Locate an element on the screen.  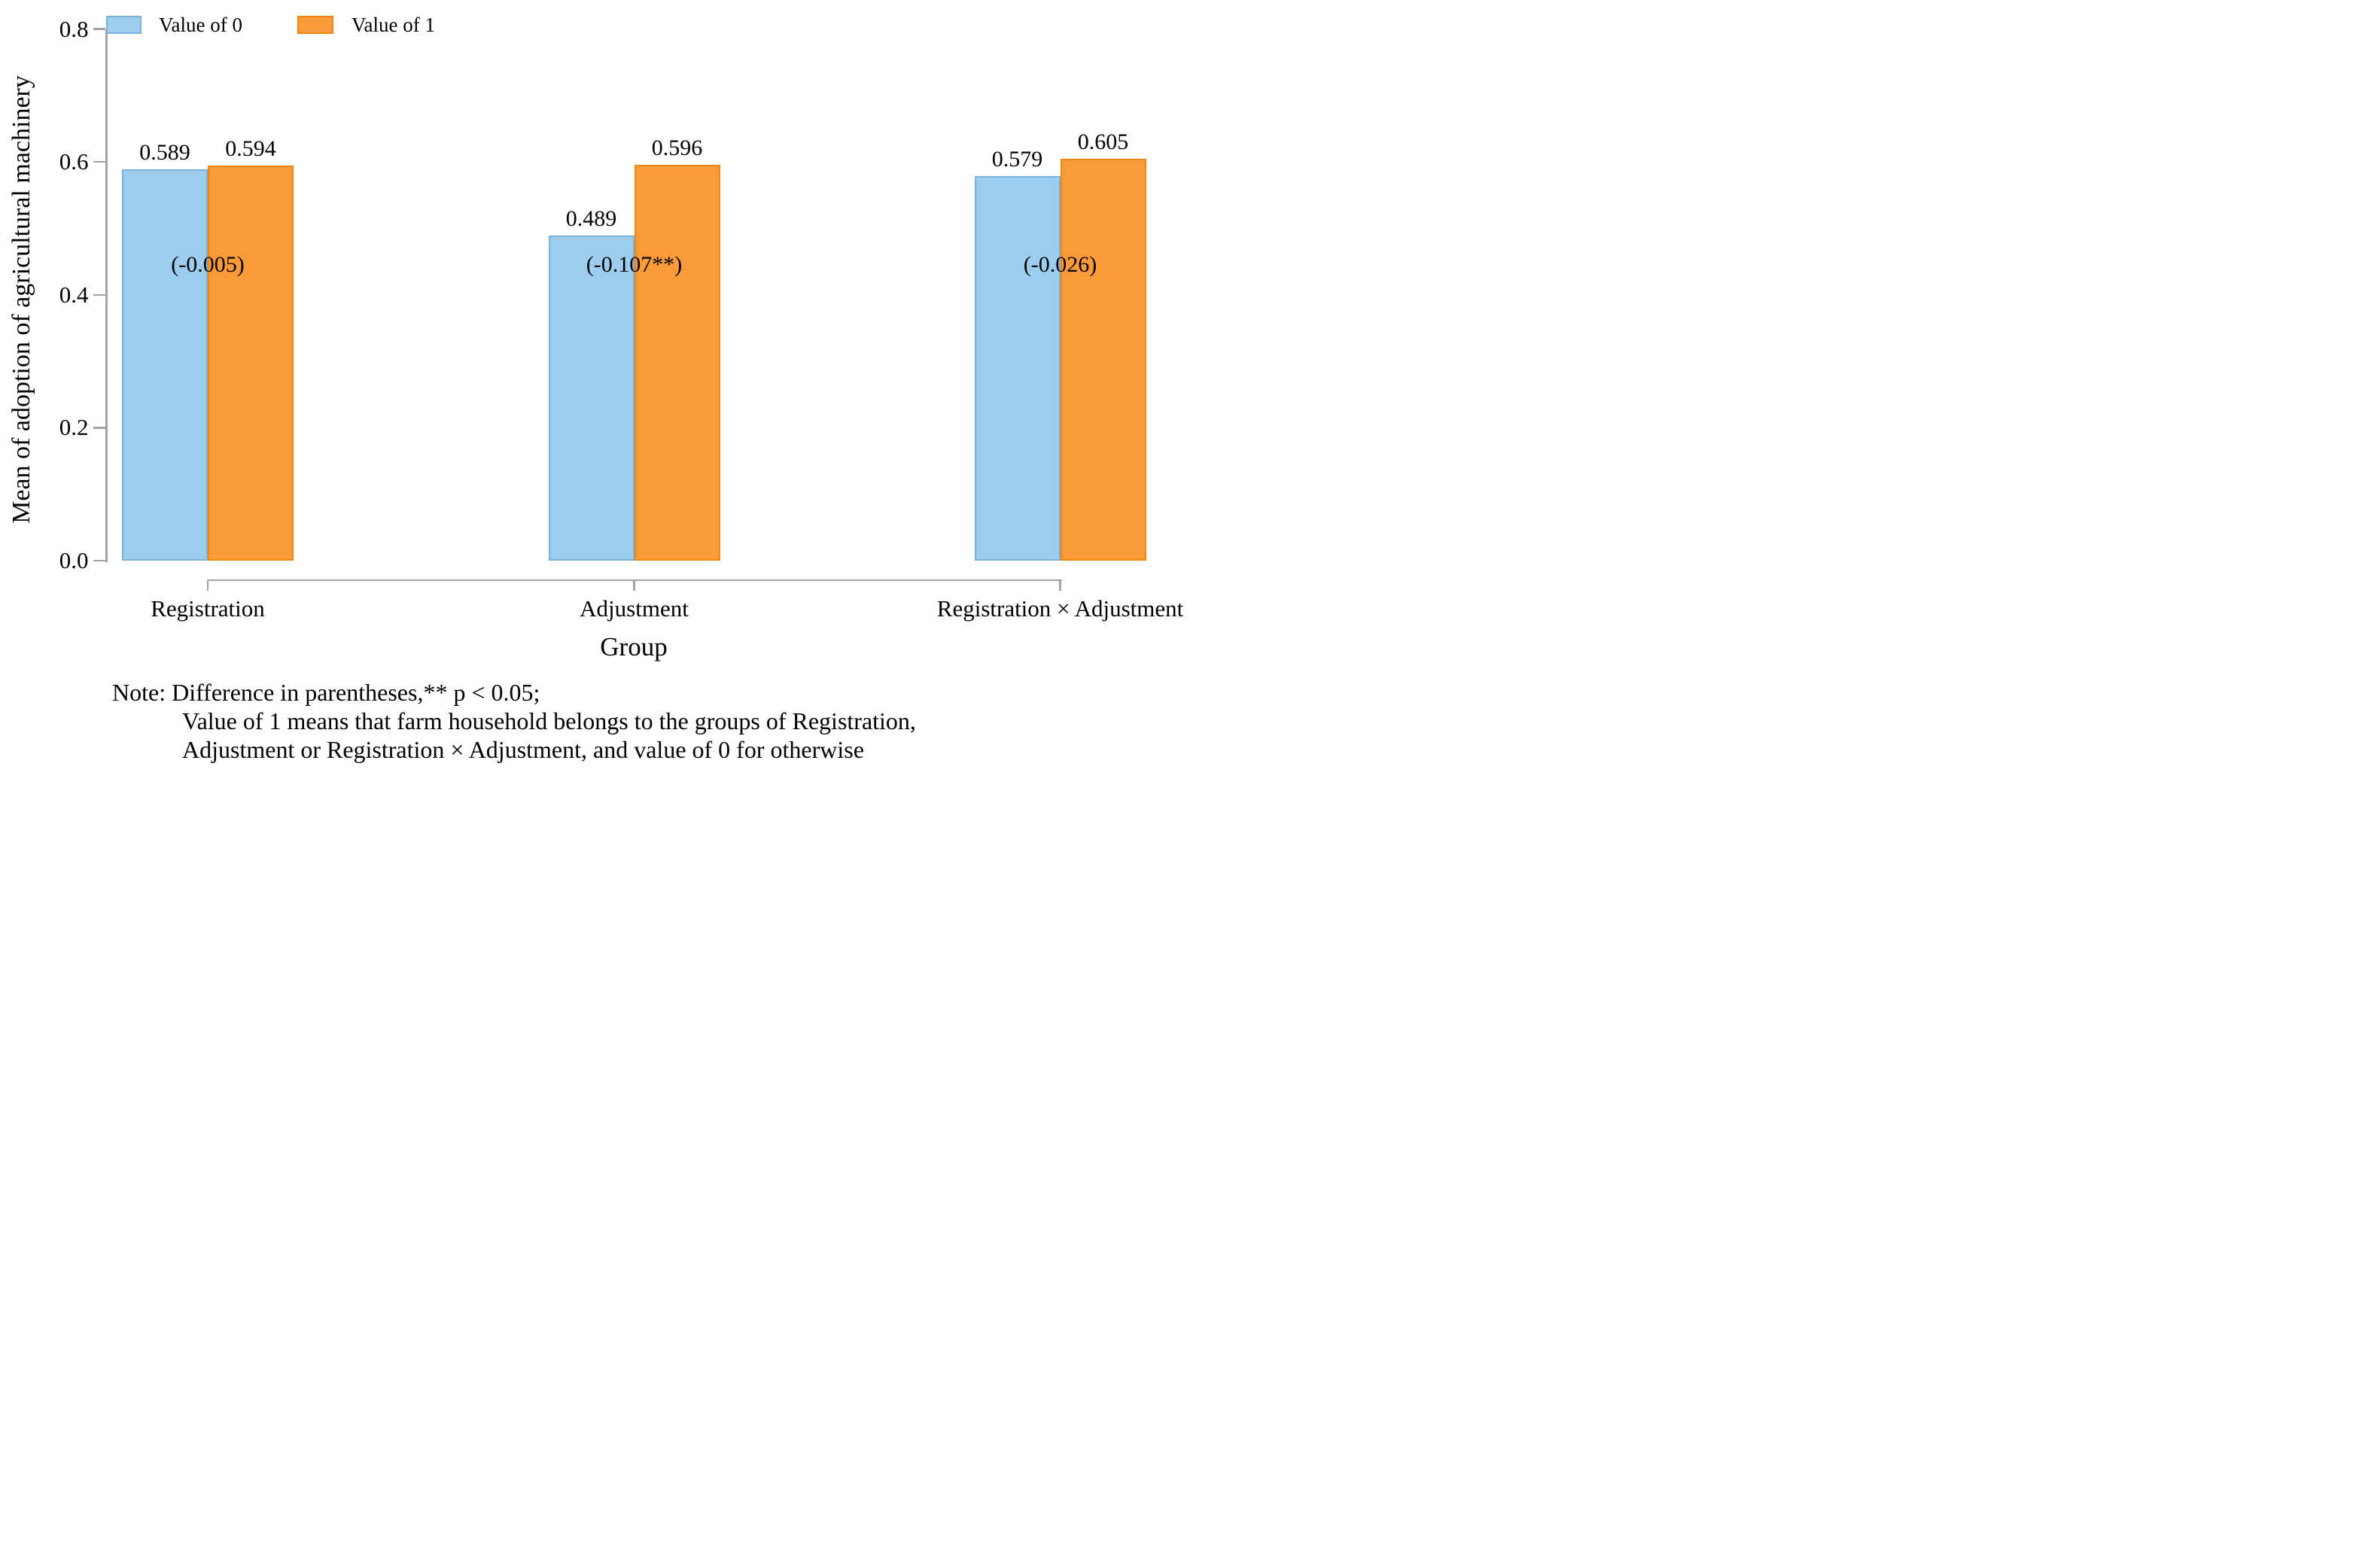
legend-label-value-0: Value of 0 is located at coordinates (200, 25).